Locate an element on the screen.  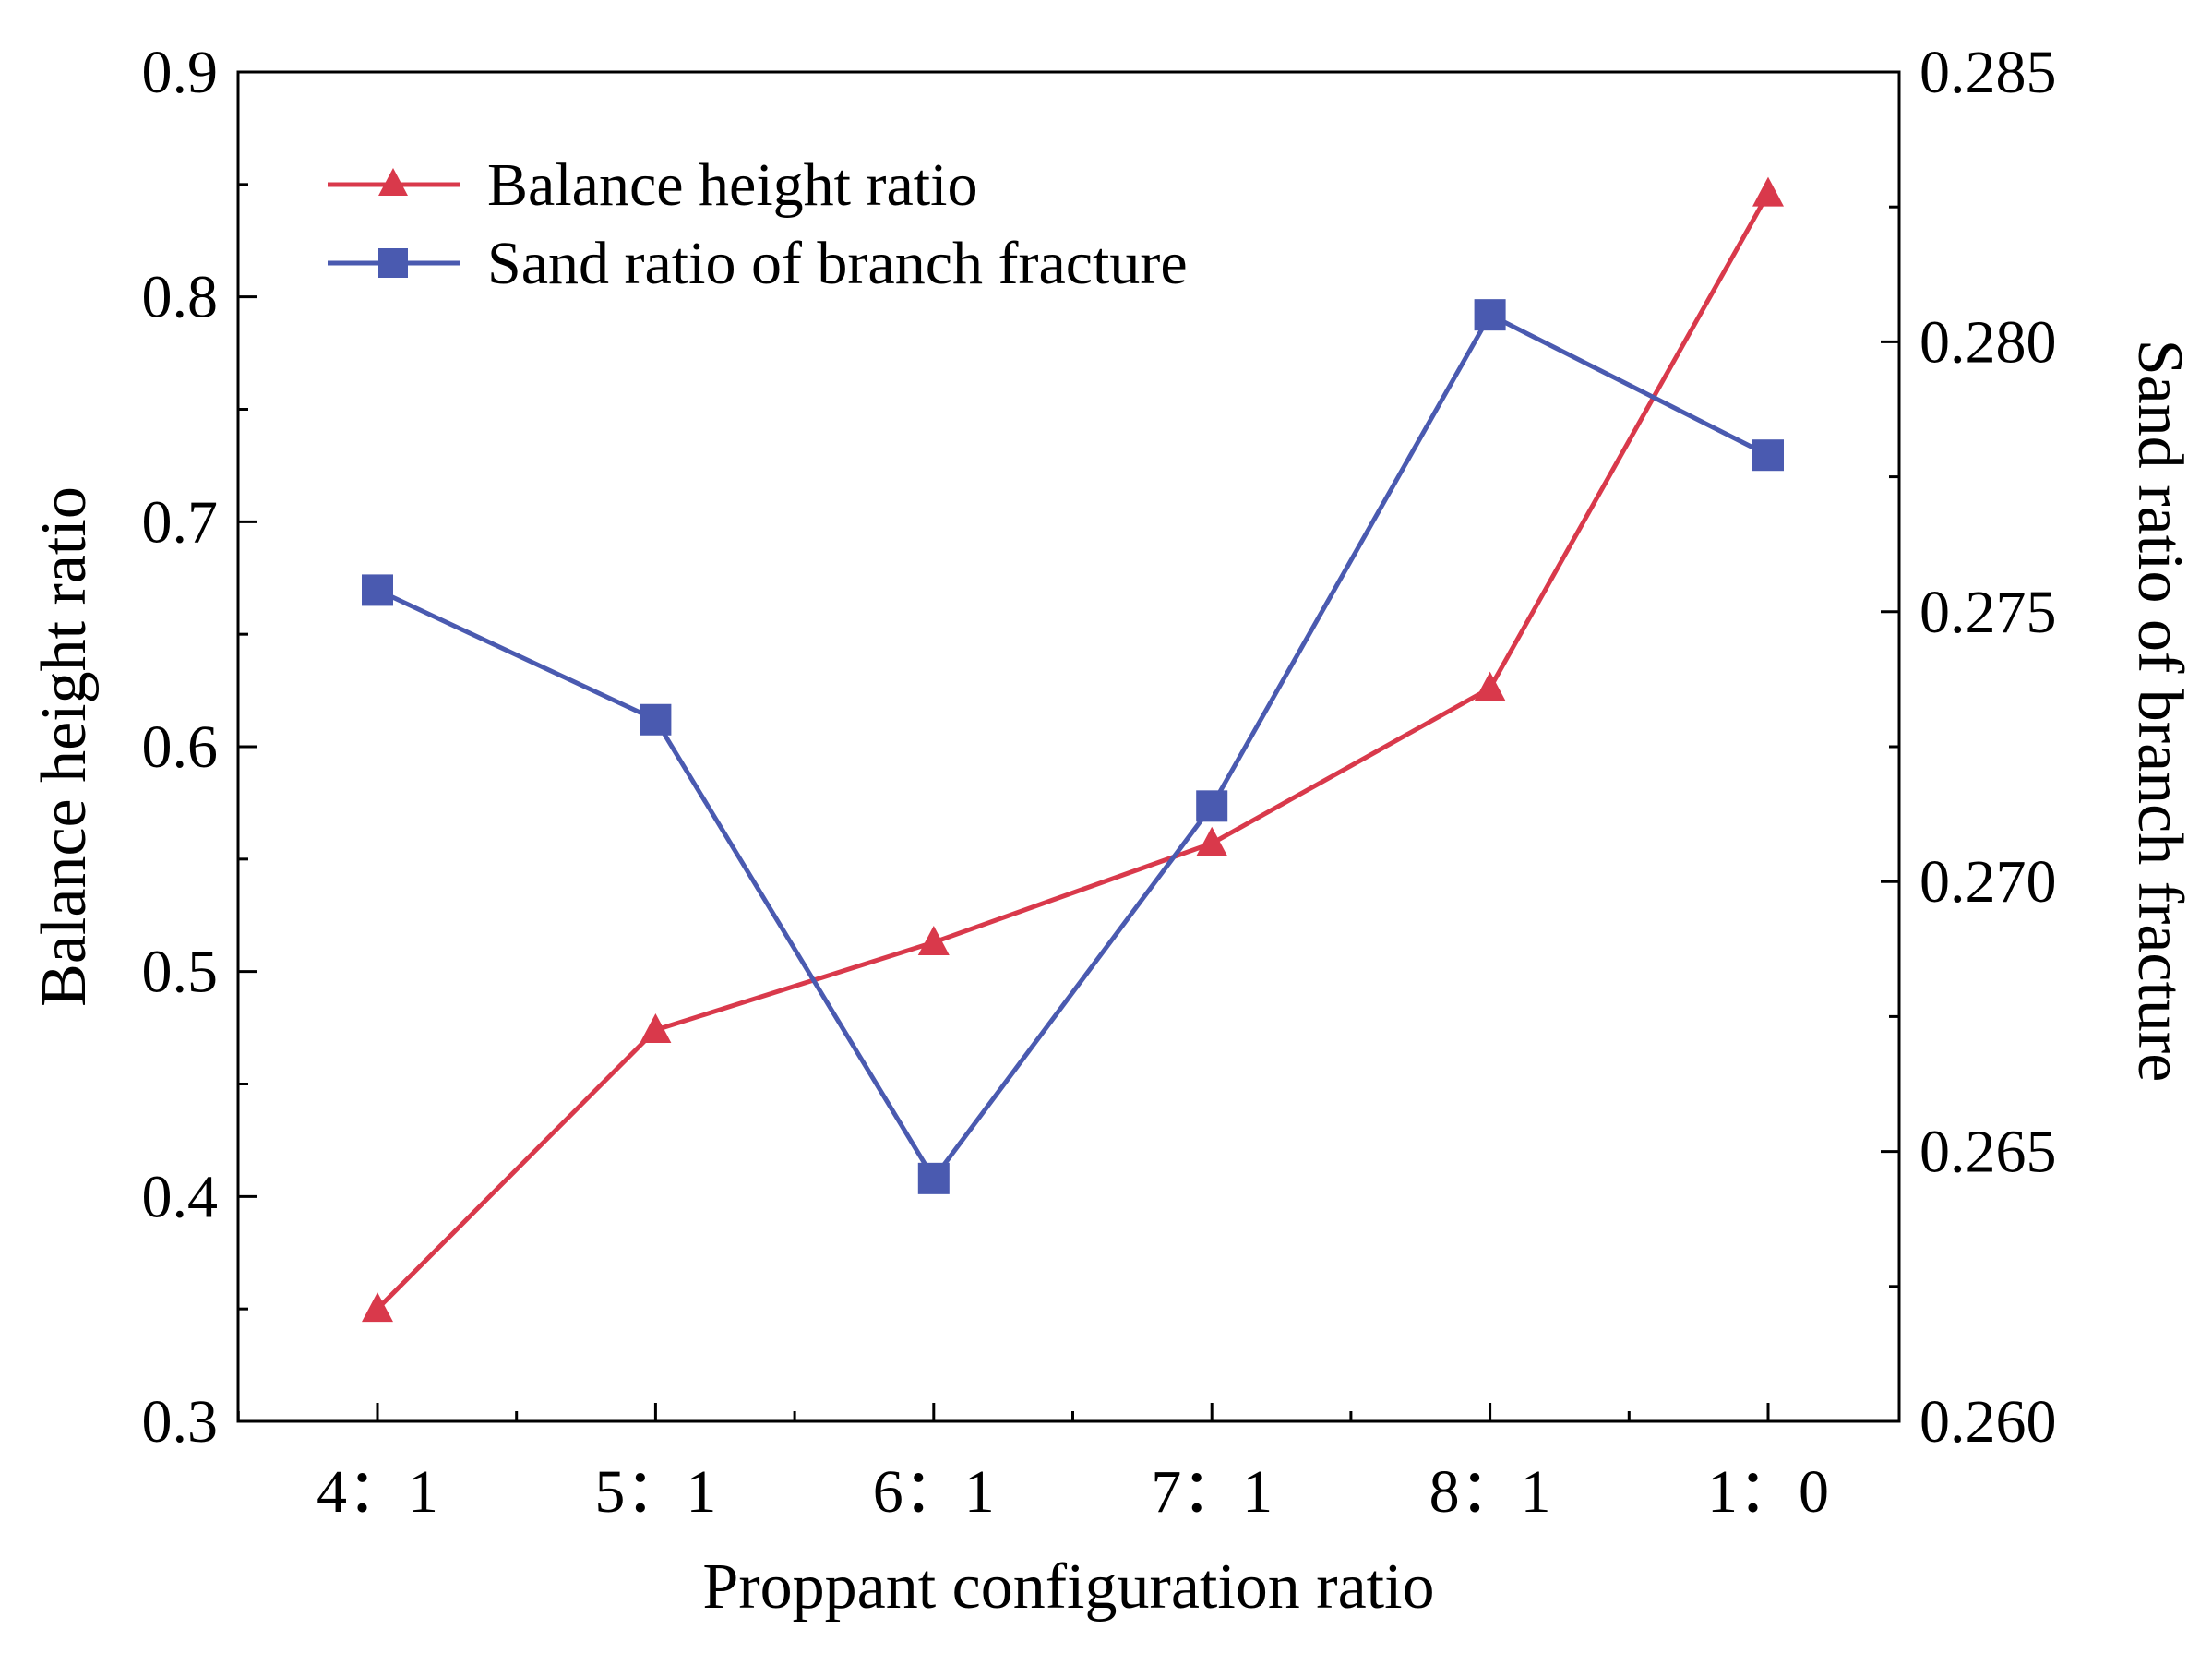
legend-label-sand: Sand ratio of branch fracture is located at coordinates (837, 263).